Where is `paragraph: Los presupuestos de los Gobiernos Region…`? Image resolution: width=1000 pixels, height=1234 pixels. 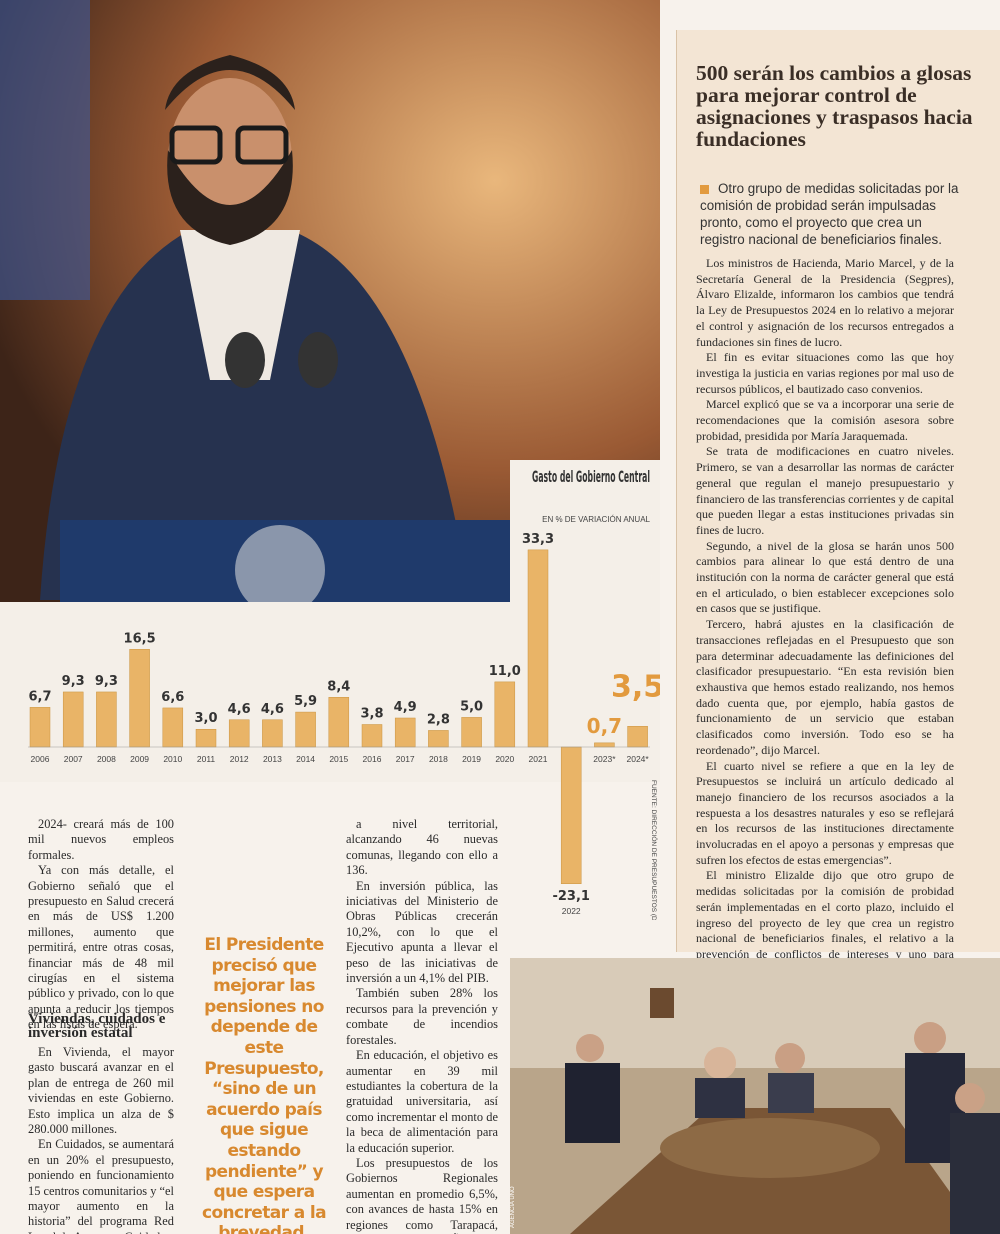
paragraph: Los presupuestos de los Gobiernos Region… is located at coordinates (422, 1194).